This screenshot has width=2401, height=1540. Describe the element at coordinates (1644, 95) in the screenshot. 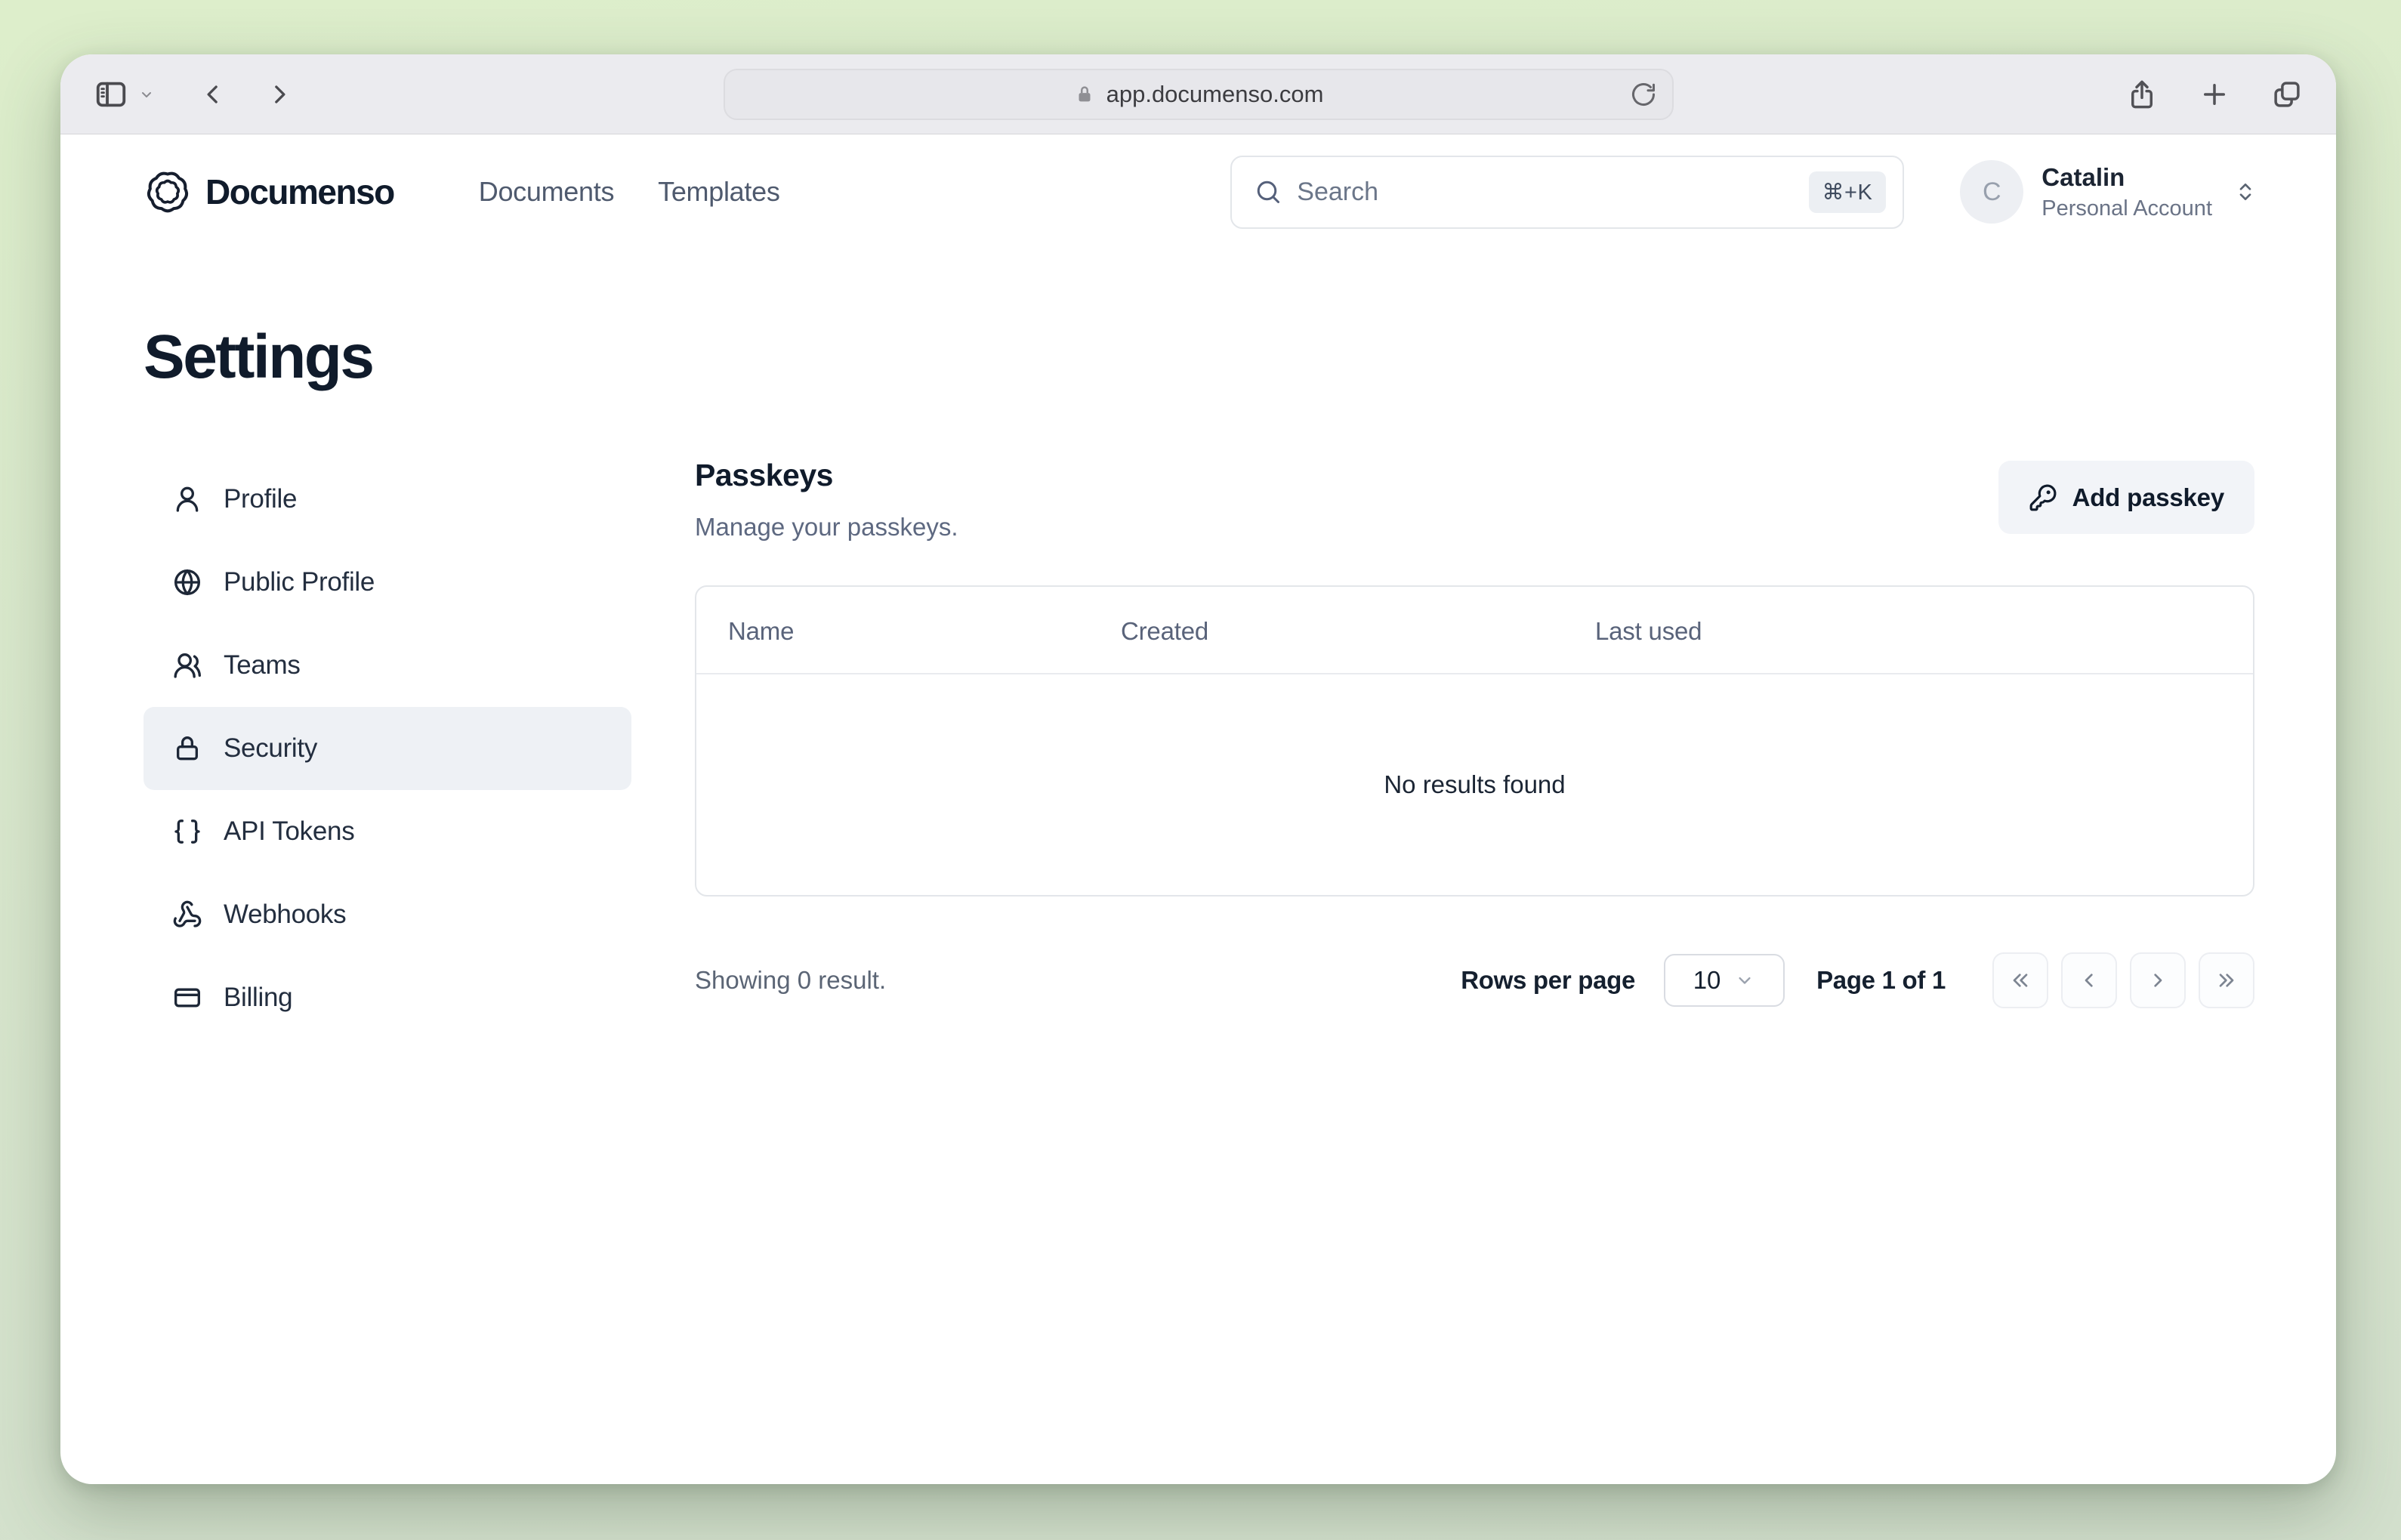

I see `reload-icon` at that location.